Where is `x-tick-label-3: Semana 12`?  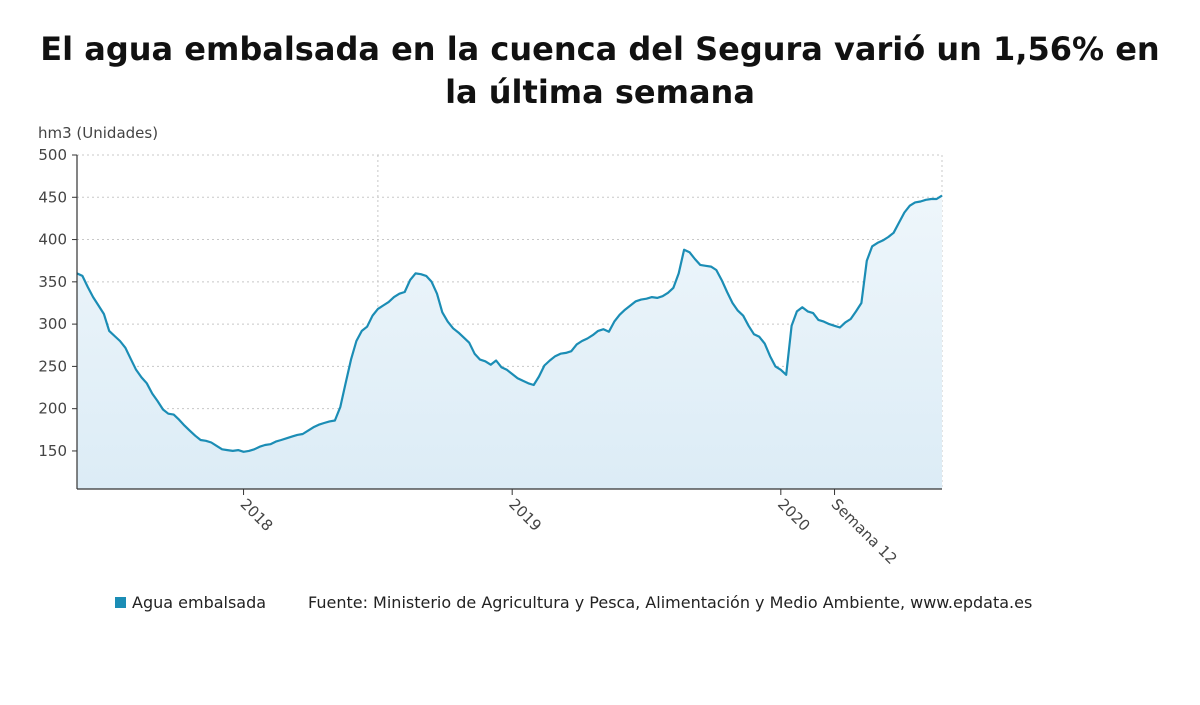
x-tick-label-3: Semana 12 is located at coordinates (864, 531).